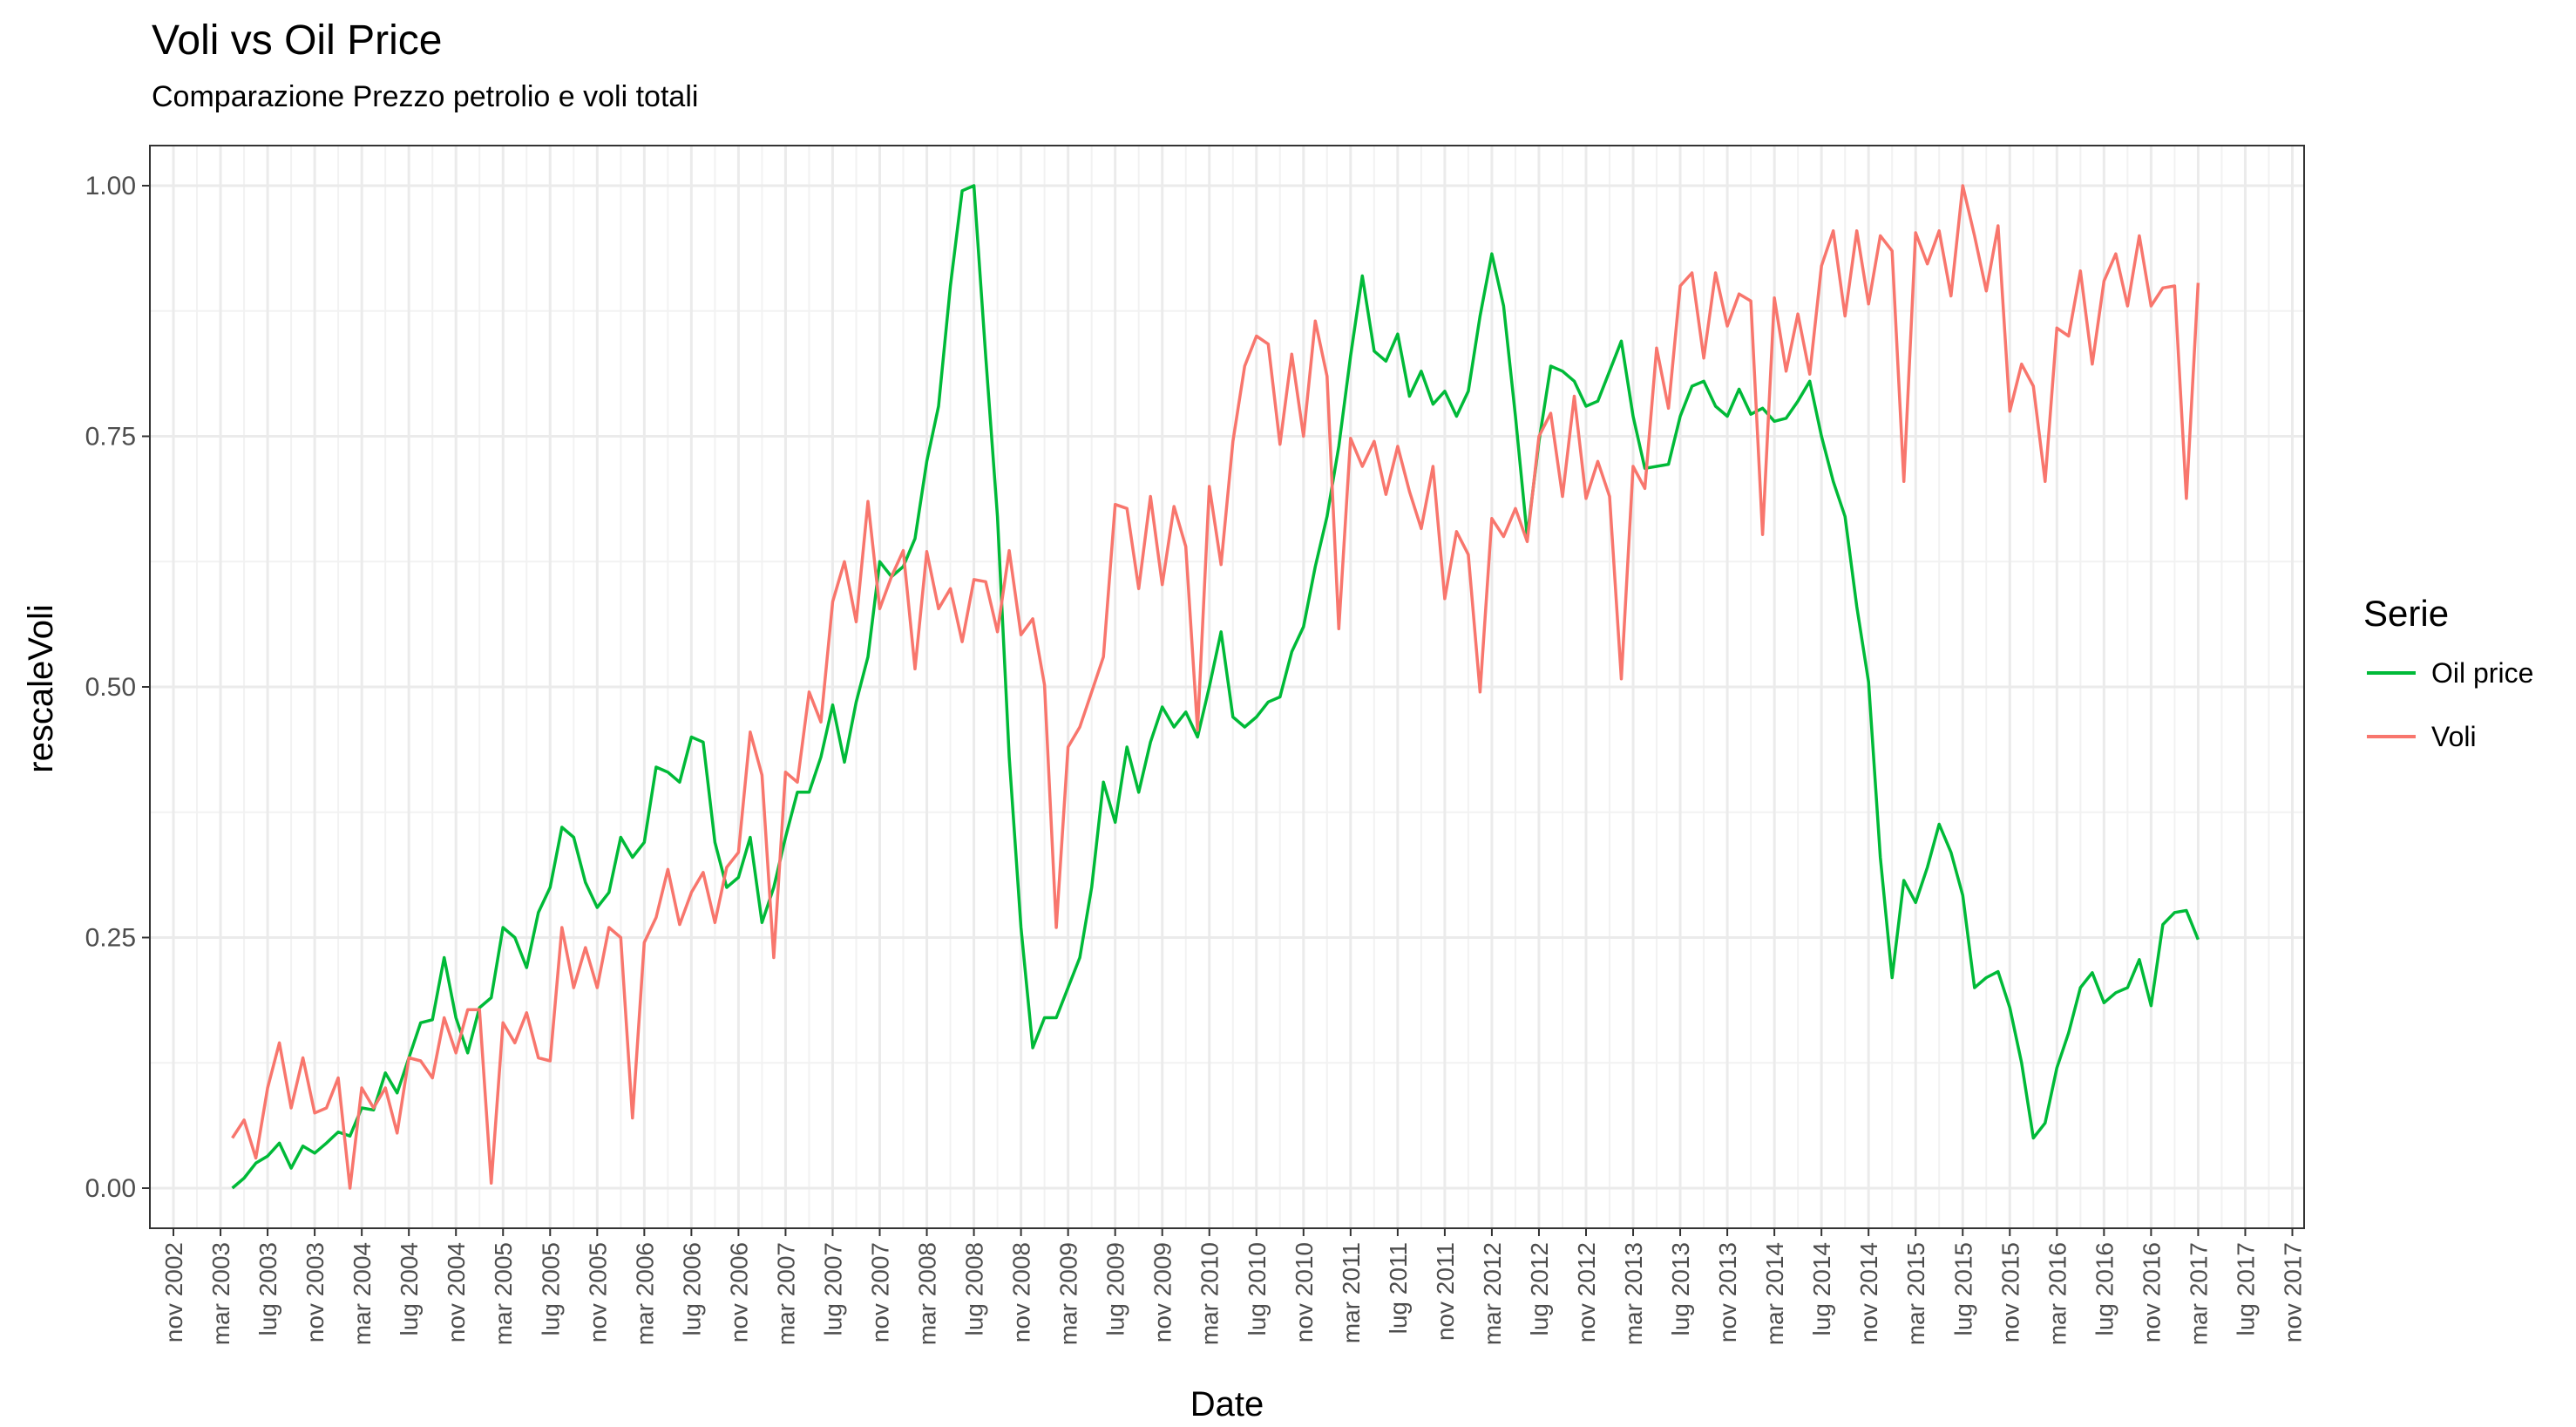  Describe the element at coordinates (111, 687) in the screenshot. I see `y-tick-label: 0.50` at that location.